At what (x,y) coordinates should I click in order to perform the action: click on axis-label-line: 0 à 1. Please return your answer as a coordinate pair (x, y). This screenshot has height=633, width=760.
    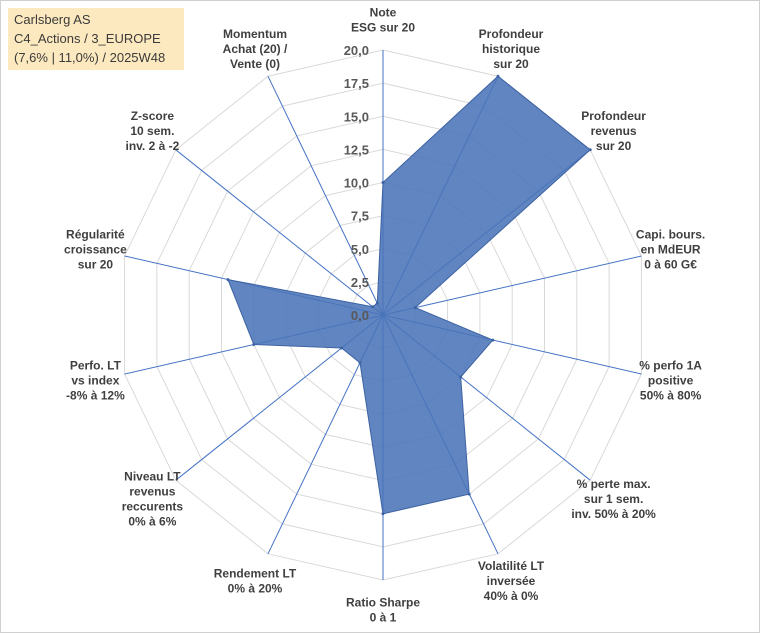
    Looking at the image, I should click on (383, 618).